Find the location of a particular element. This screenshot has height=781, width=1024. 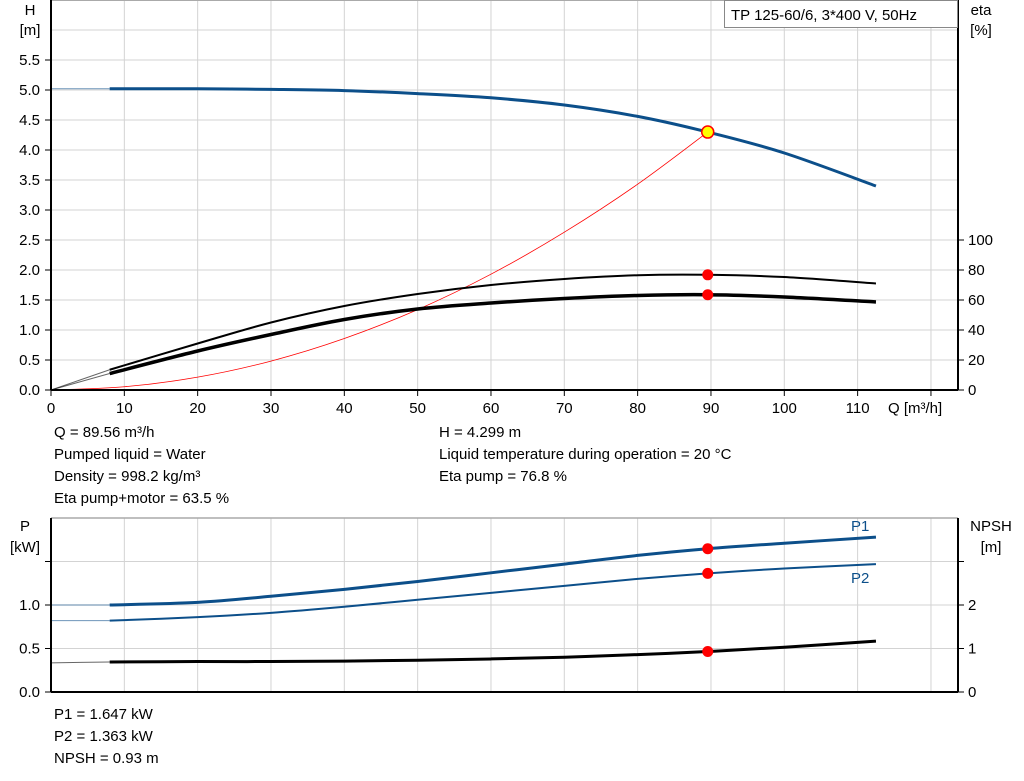

eta-tick-label: 40 is located at coordinates (976, 330).